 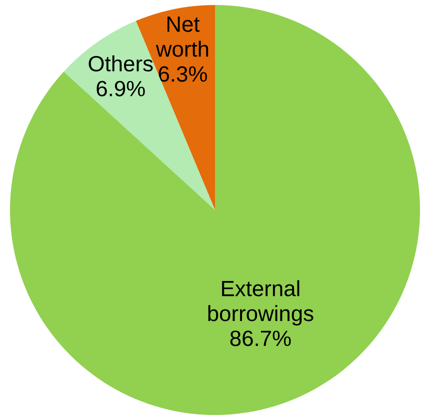 What do you see at coordinates (261, 303) in the screenshot?
I see `slice-label: External borrowings` at bounding box center [261, 303].